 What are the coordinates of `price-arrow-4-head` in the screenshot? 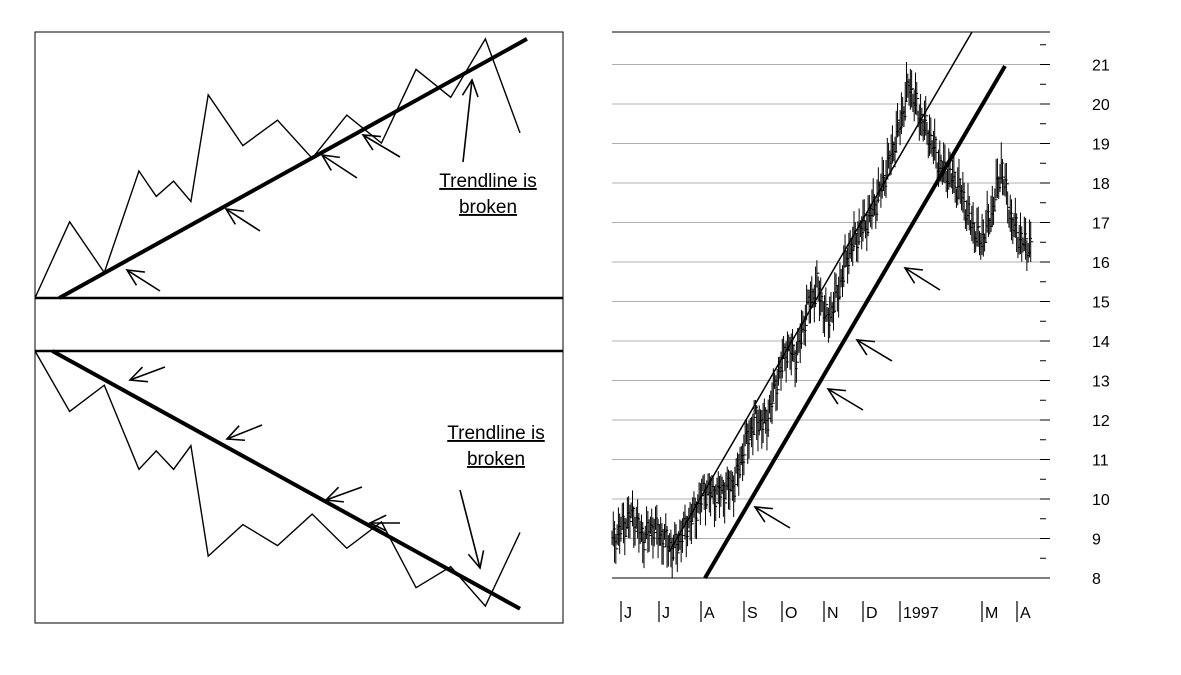 It's located at (913, 275).